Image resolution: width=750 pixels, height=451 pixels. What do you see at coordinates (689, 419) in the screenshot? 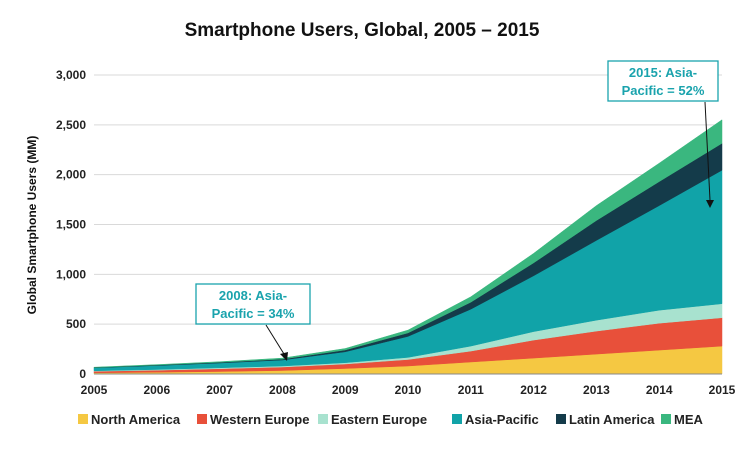
I see `legend-label-mea: MEA` at bounding box center [689, 419].